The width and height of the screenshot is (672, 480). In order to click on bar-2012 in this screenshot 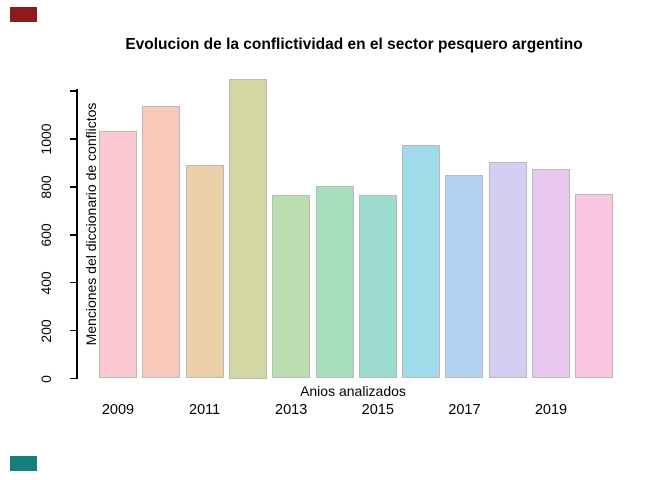, I will do `click(247, 229)`.